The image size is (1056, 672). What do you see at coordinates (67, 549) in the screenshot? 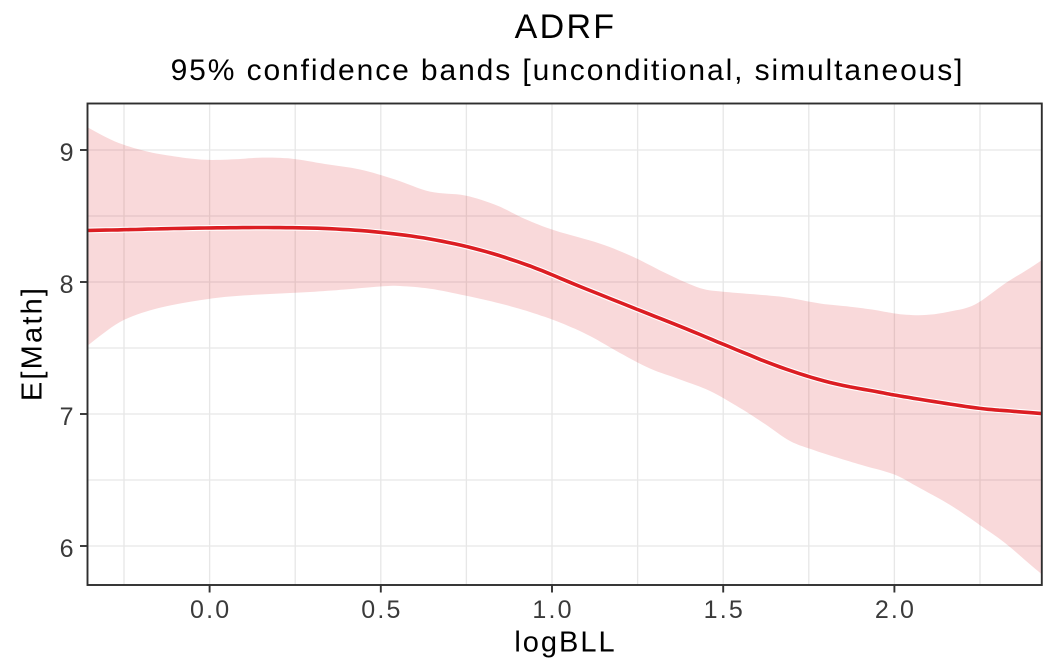
I see `svg-text: 6` at bounding box center [67, 549].